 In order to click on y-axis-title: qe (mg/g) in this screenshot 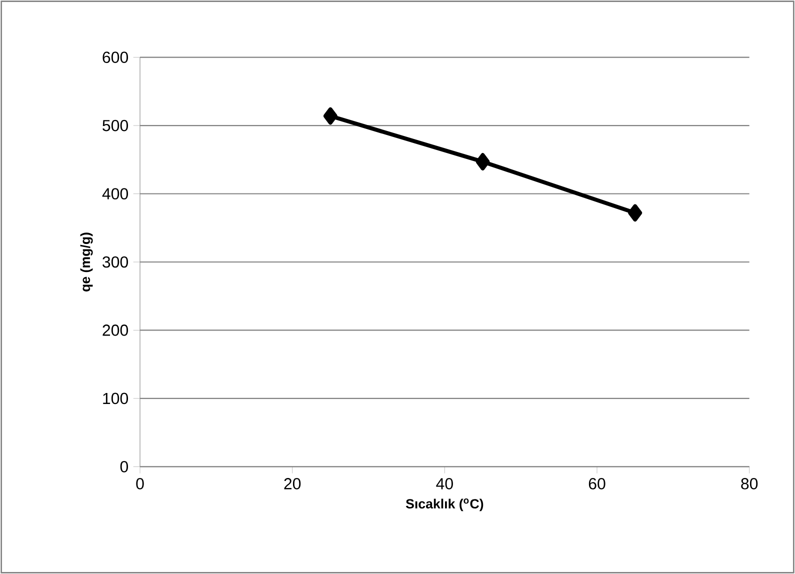, I will do `click(86, 262)`.